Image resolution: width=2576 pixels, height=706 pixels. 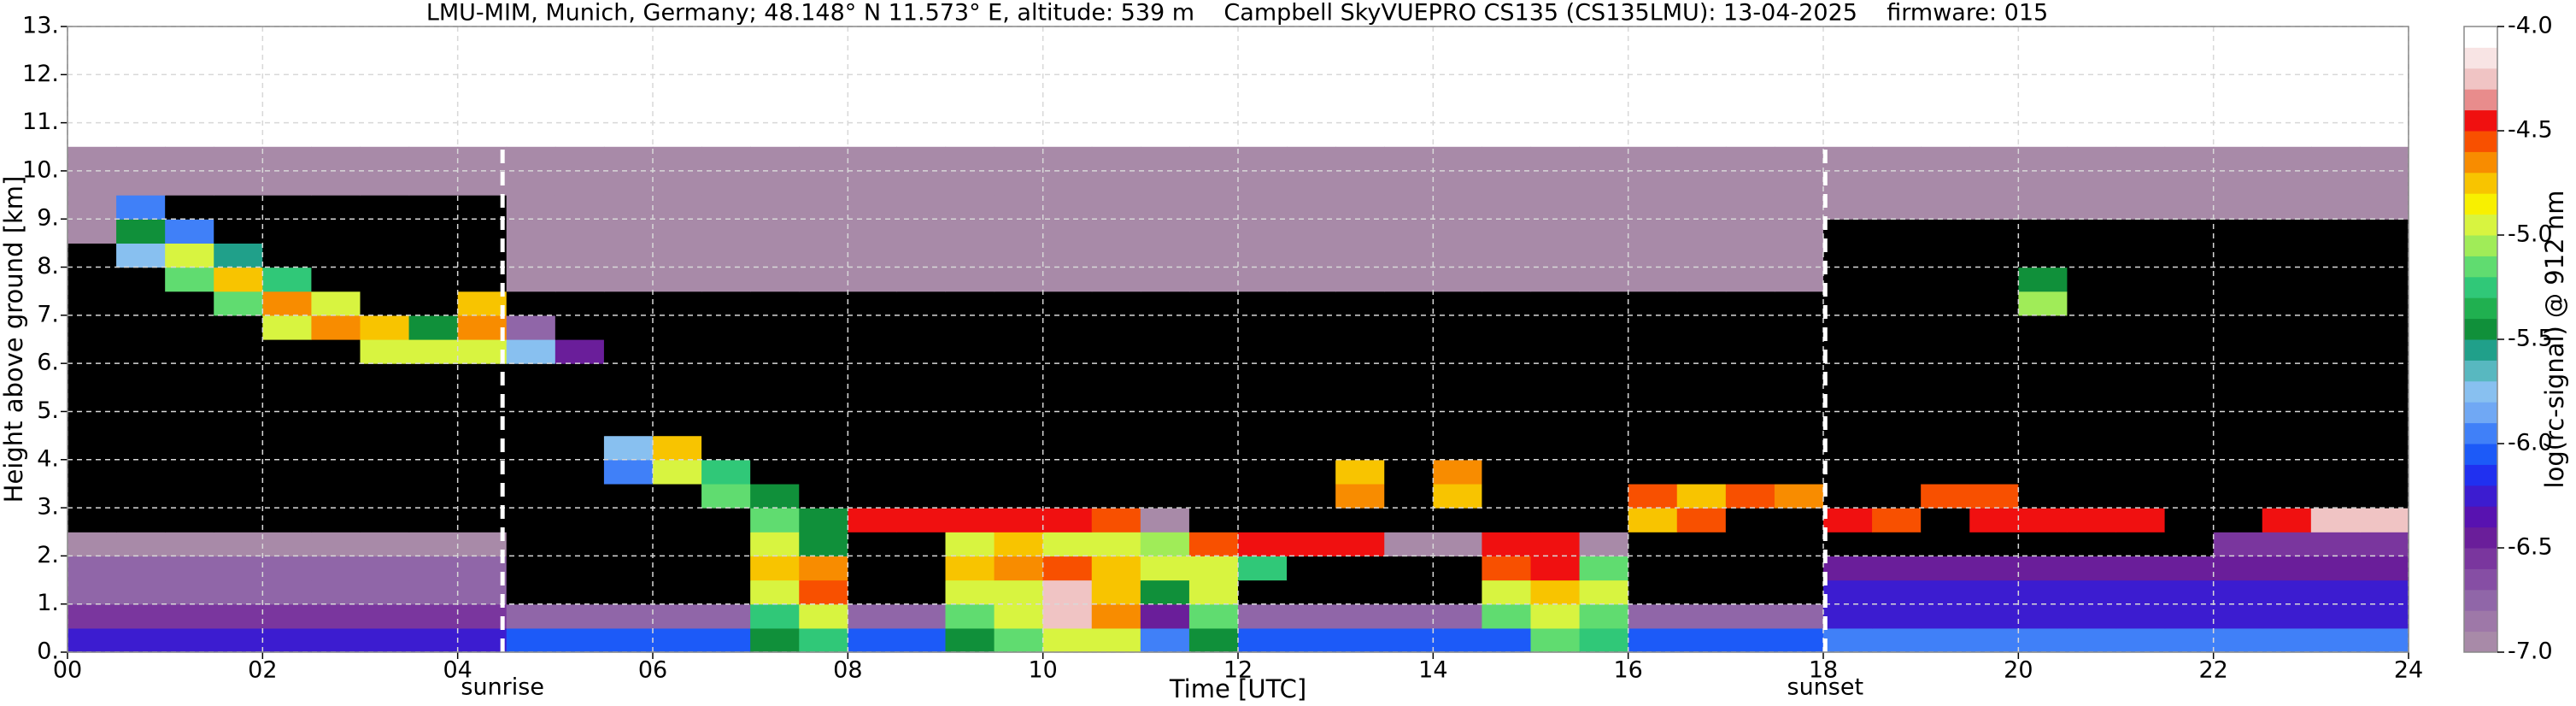 What do you see at coordinates (652, 670) in the screenshot?
I see `x-tick-label: 06` at bounding box center [652, 670].